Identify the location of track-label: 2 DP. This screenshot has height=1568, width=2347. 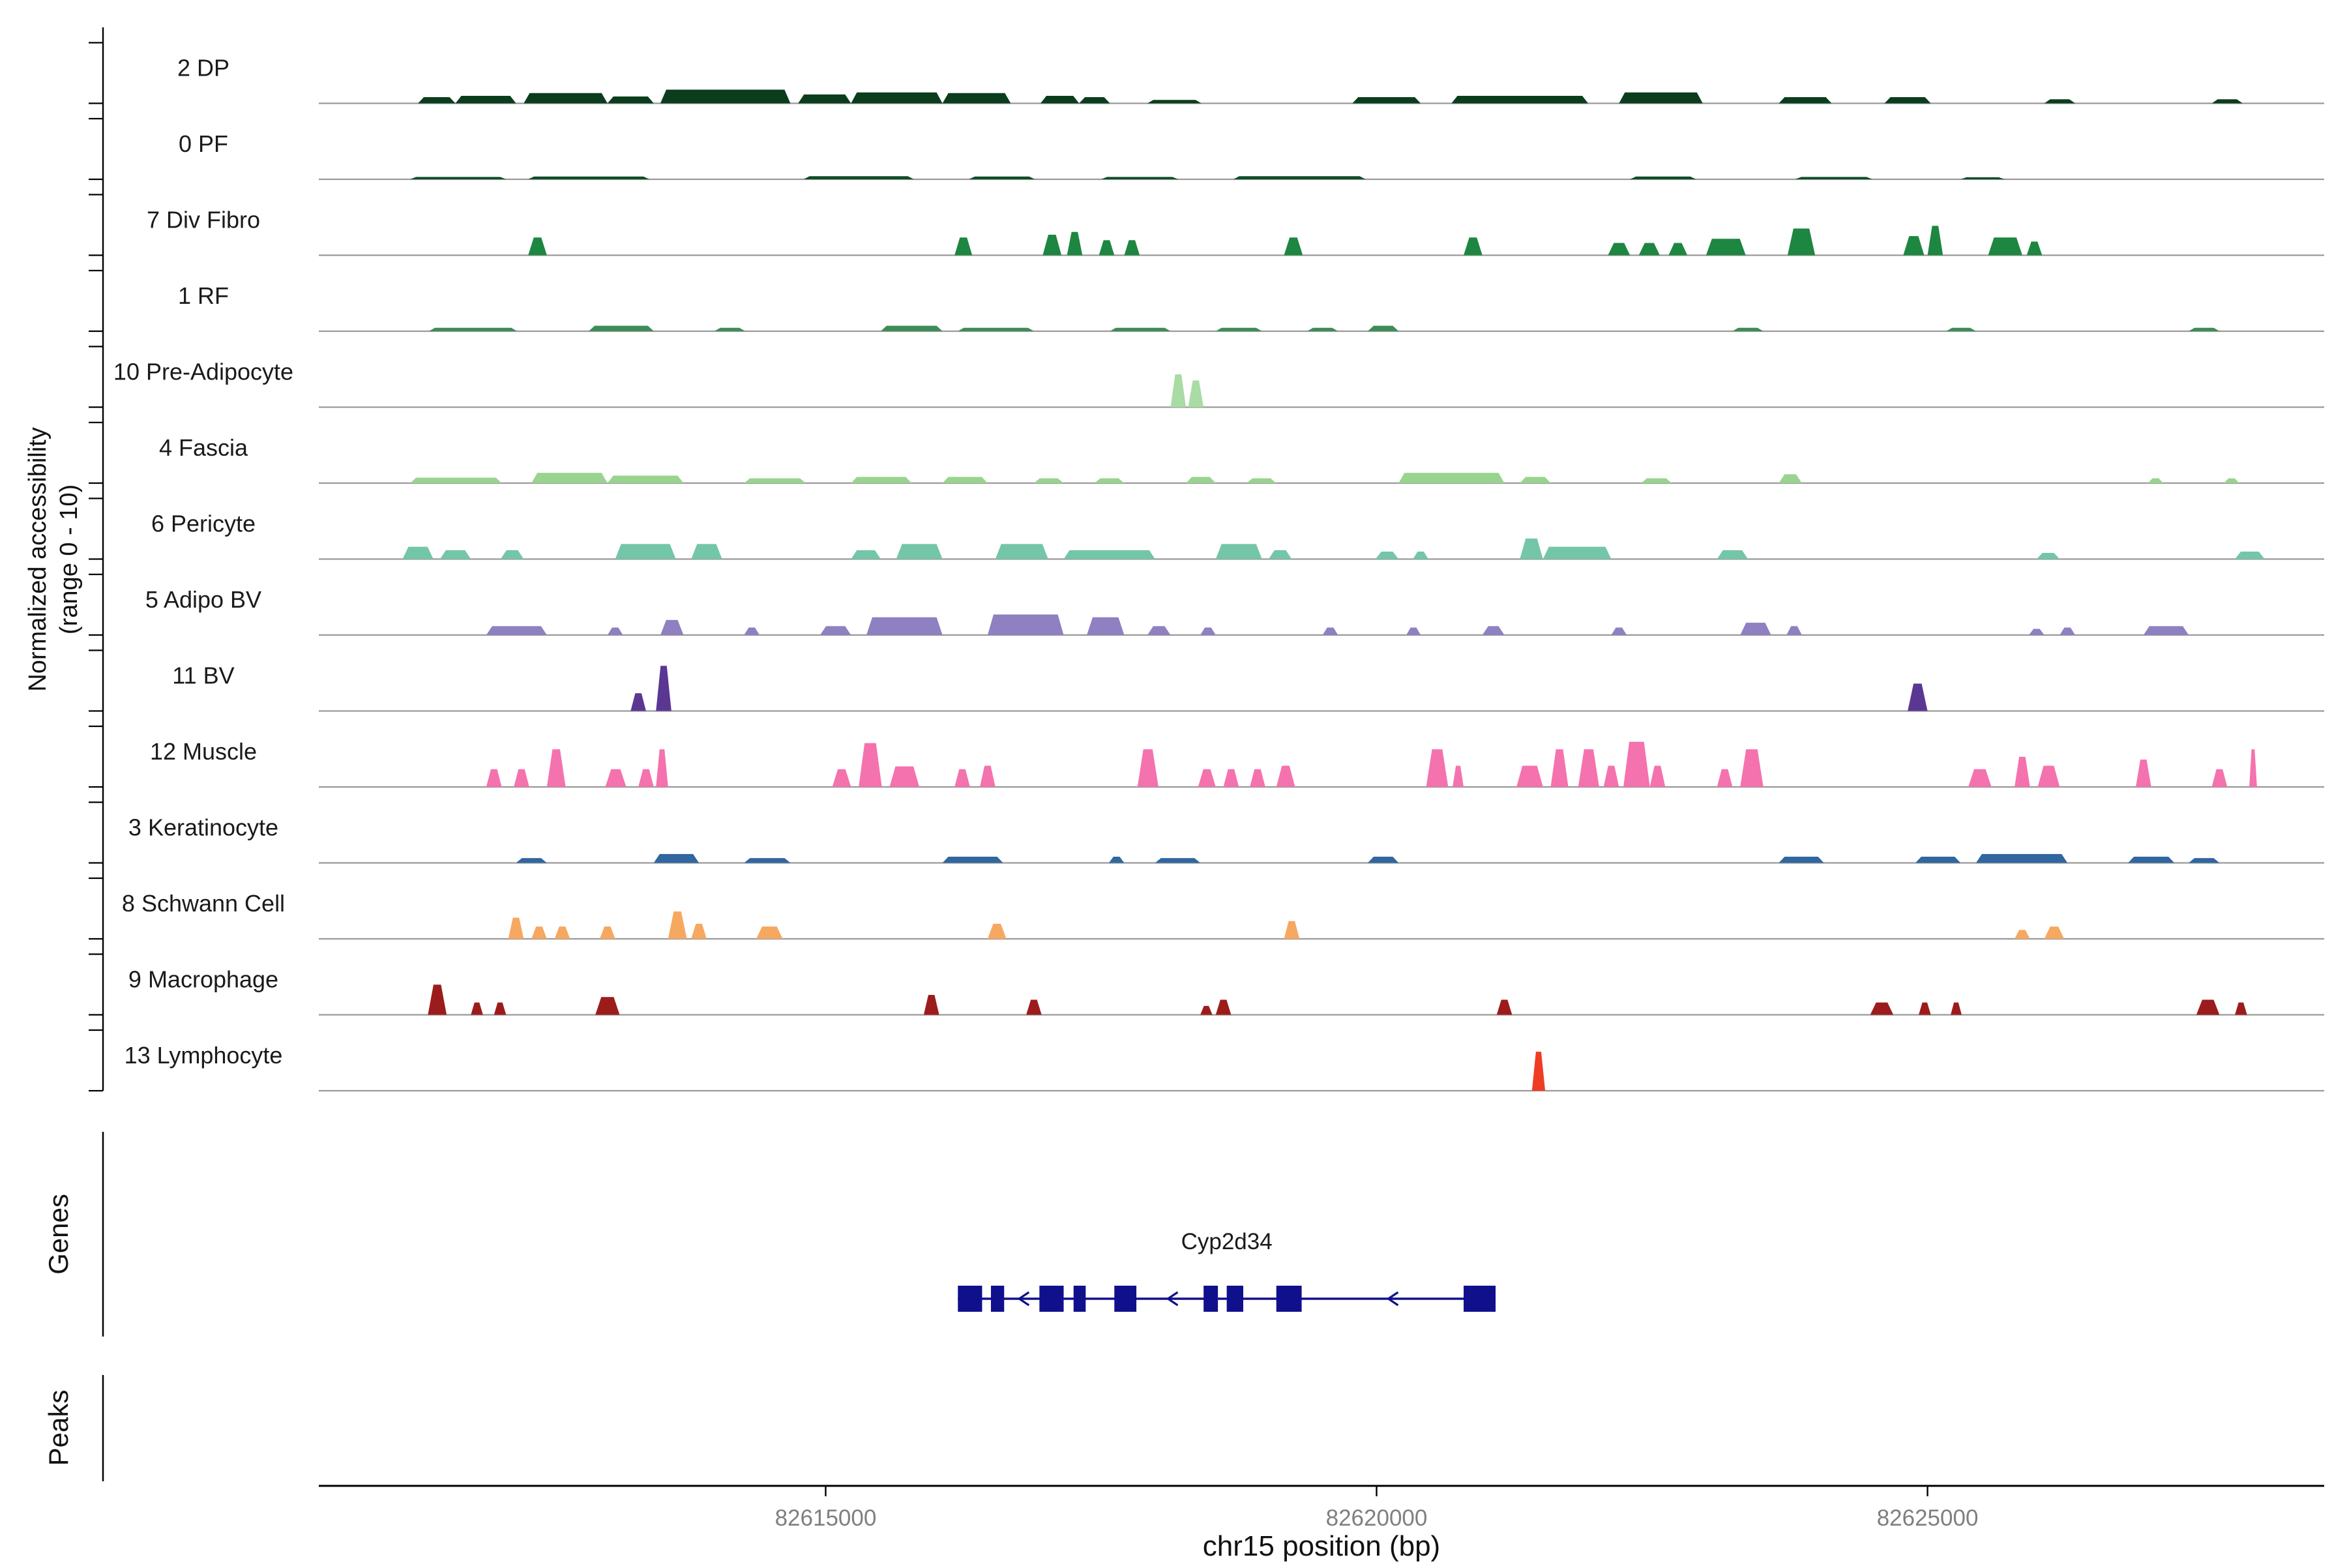
(203, 68).